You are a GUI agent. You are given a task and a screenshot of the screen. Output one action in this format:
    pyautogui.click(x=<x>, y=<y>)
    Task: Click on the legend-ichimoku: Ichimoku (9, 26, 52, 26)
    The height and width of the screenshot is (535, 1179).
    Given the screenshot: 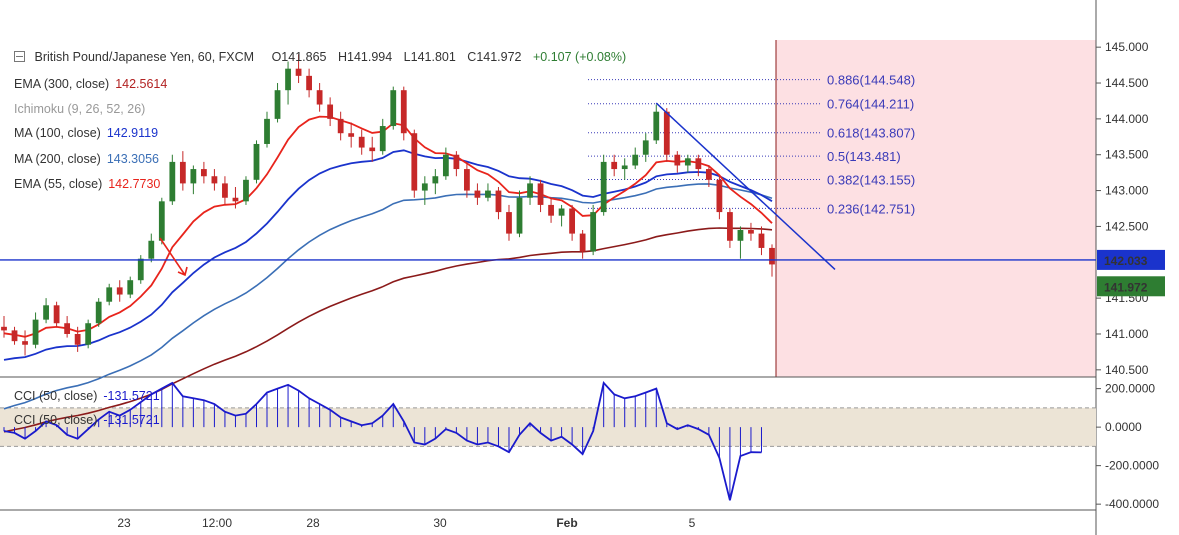 What is the action you would take?
    pyautogui.click(x=79, y=109)
    